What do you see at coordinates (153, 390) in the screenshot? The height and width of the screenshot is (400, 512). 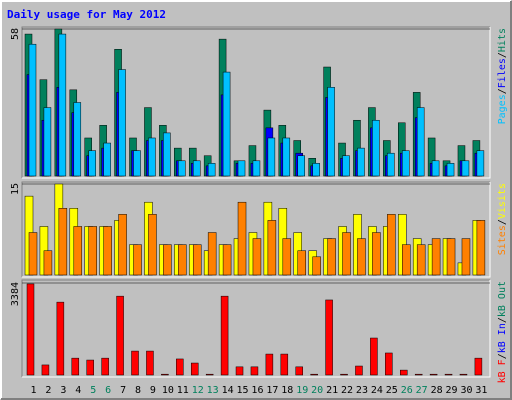 I see `x-tick-label: 9` at bounding box center [153, 390].